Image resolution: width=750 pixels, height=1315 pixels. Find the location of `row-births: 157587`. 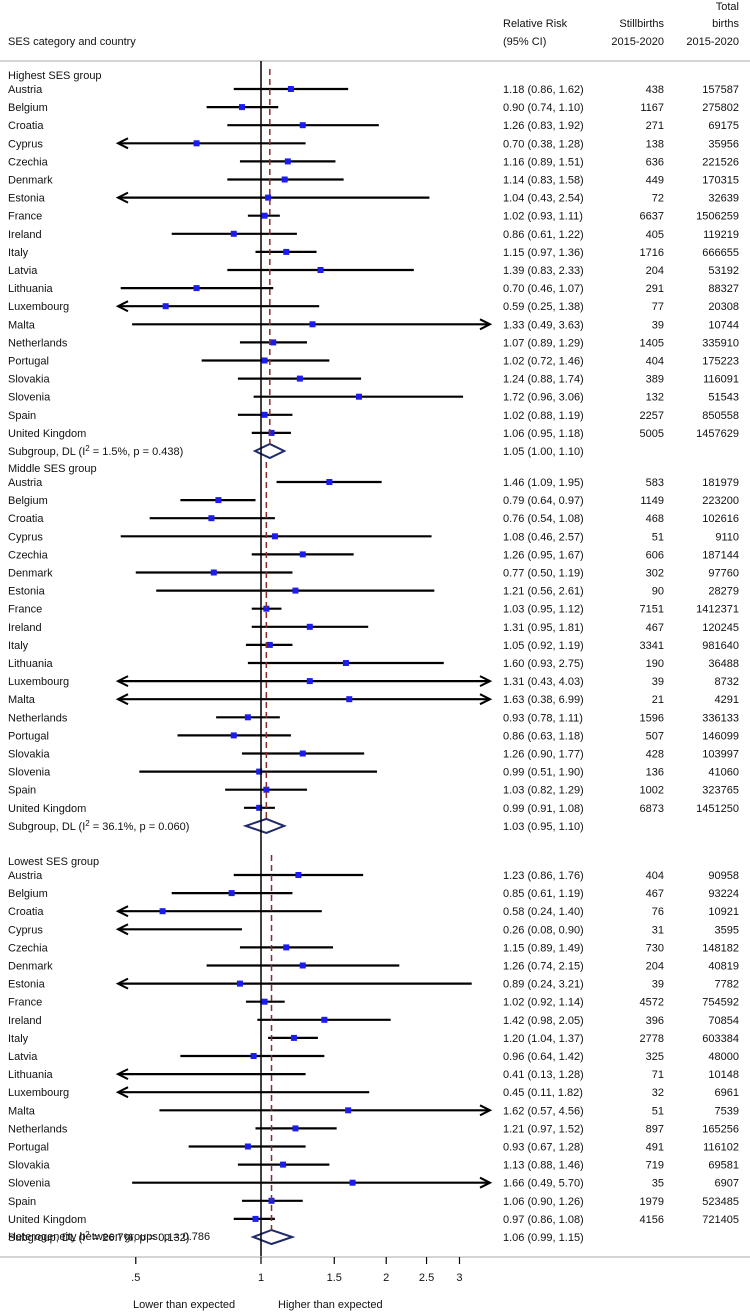

row-births: 157587 is located at coordinates (720, 90).